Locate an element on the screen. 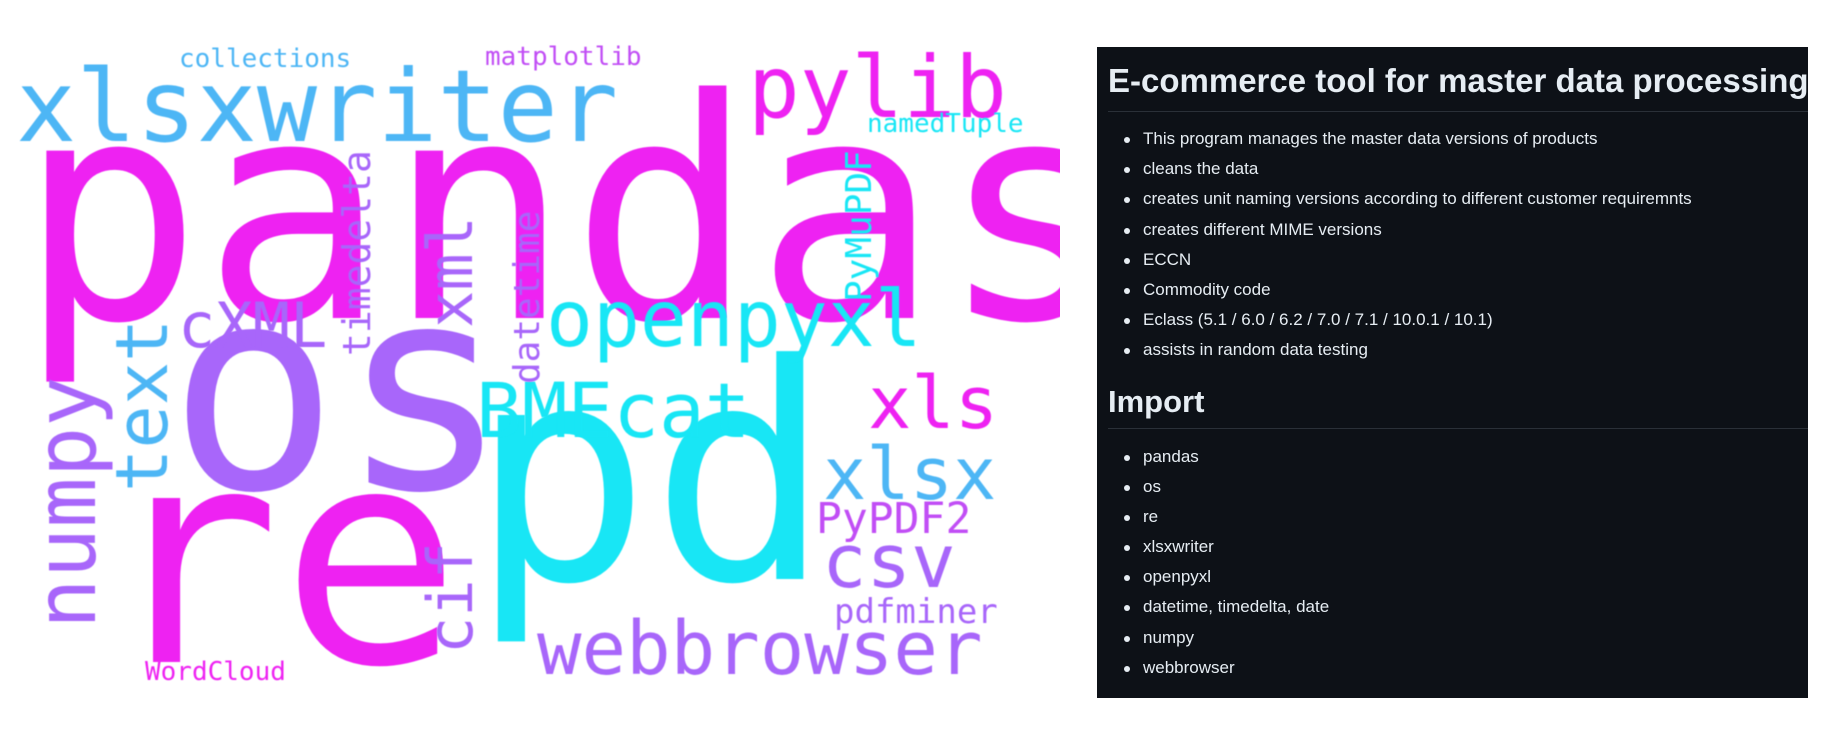 The height and width of the screenshot is (730, 1822). word-re: re is located at coordinates (281, 557).